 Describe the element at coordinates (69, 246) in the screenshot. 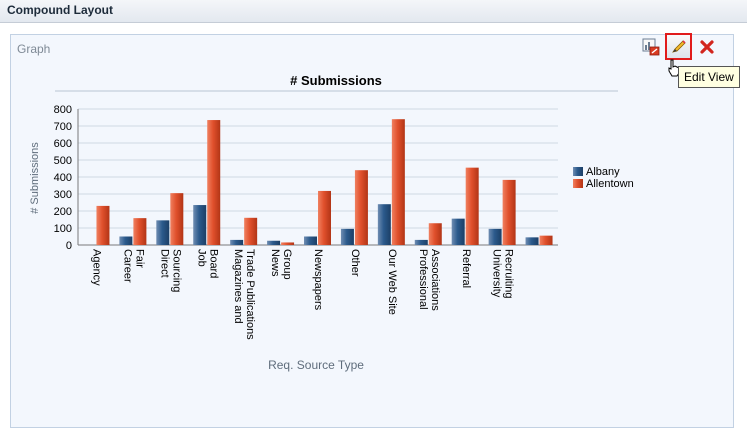

I see `y-tick-label: 0` at that location.